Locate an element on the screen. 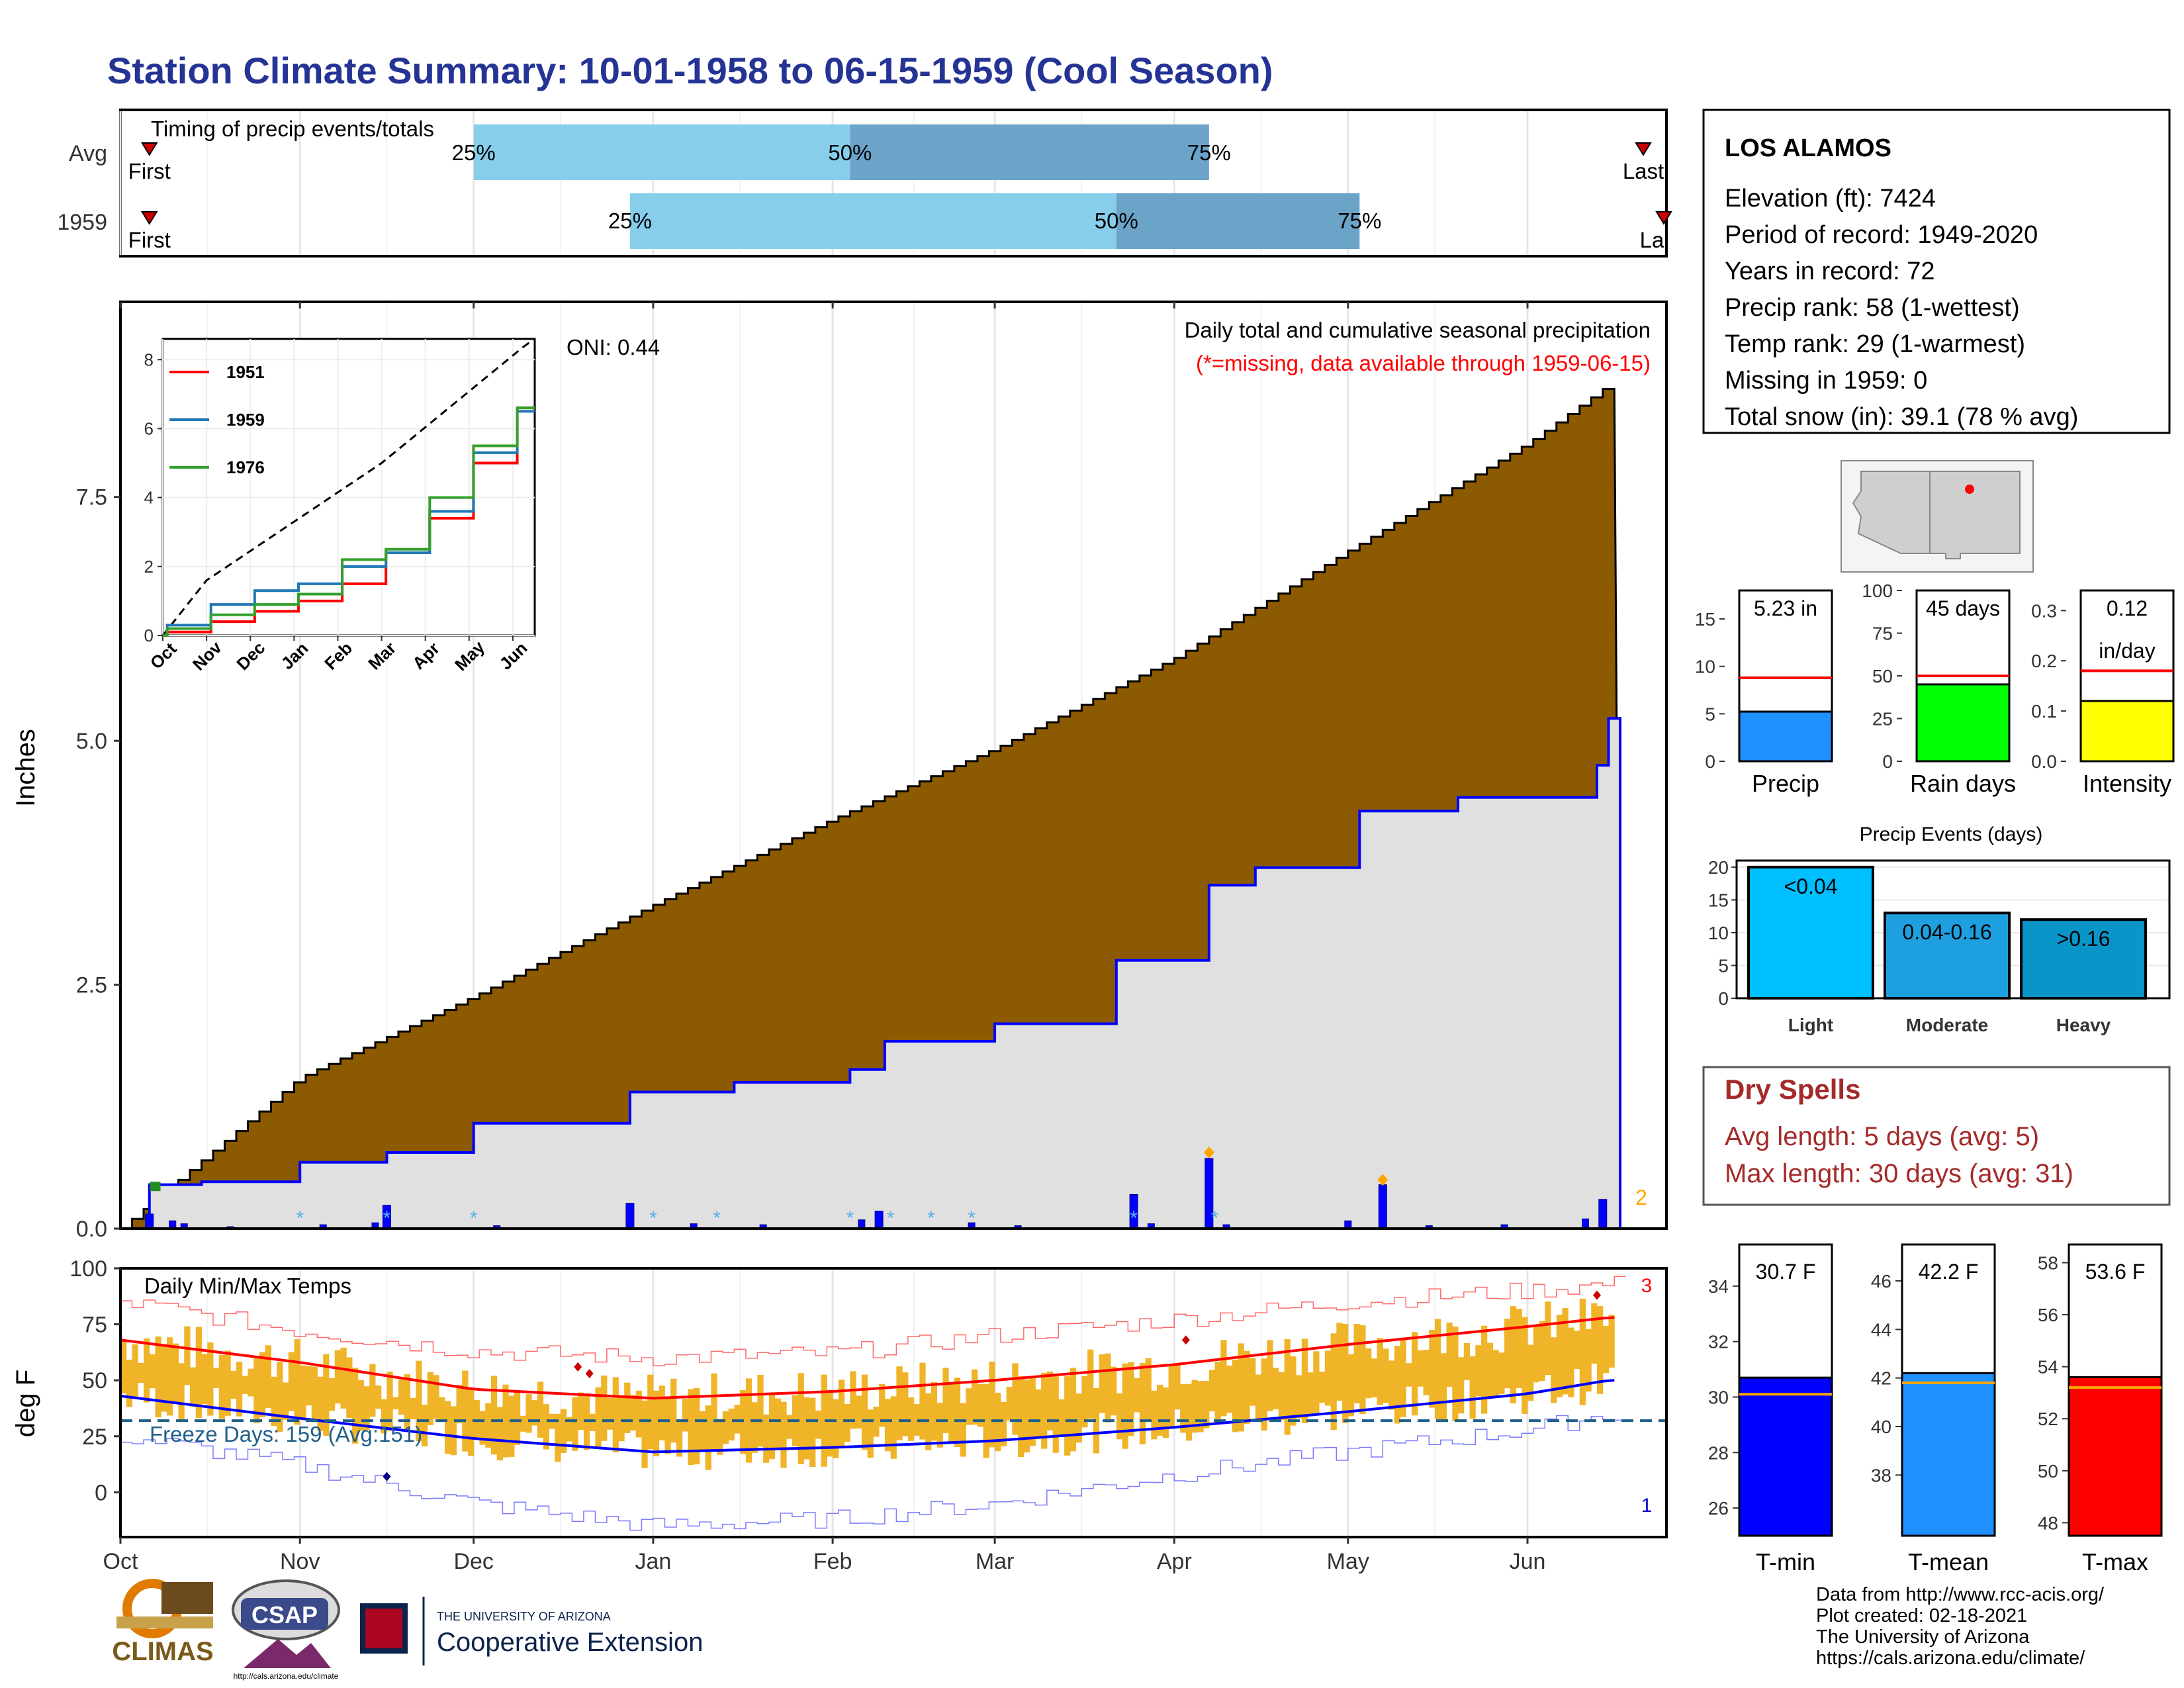  summary-label: Rain days is located at coordinates (1963, 783).